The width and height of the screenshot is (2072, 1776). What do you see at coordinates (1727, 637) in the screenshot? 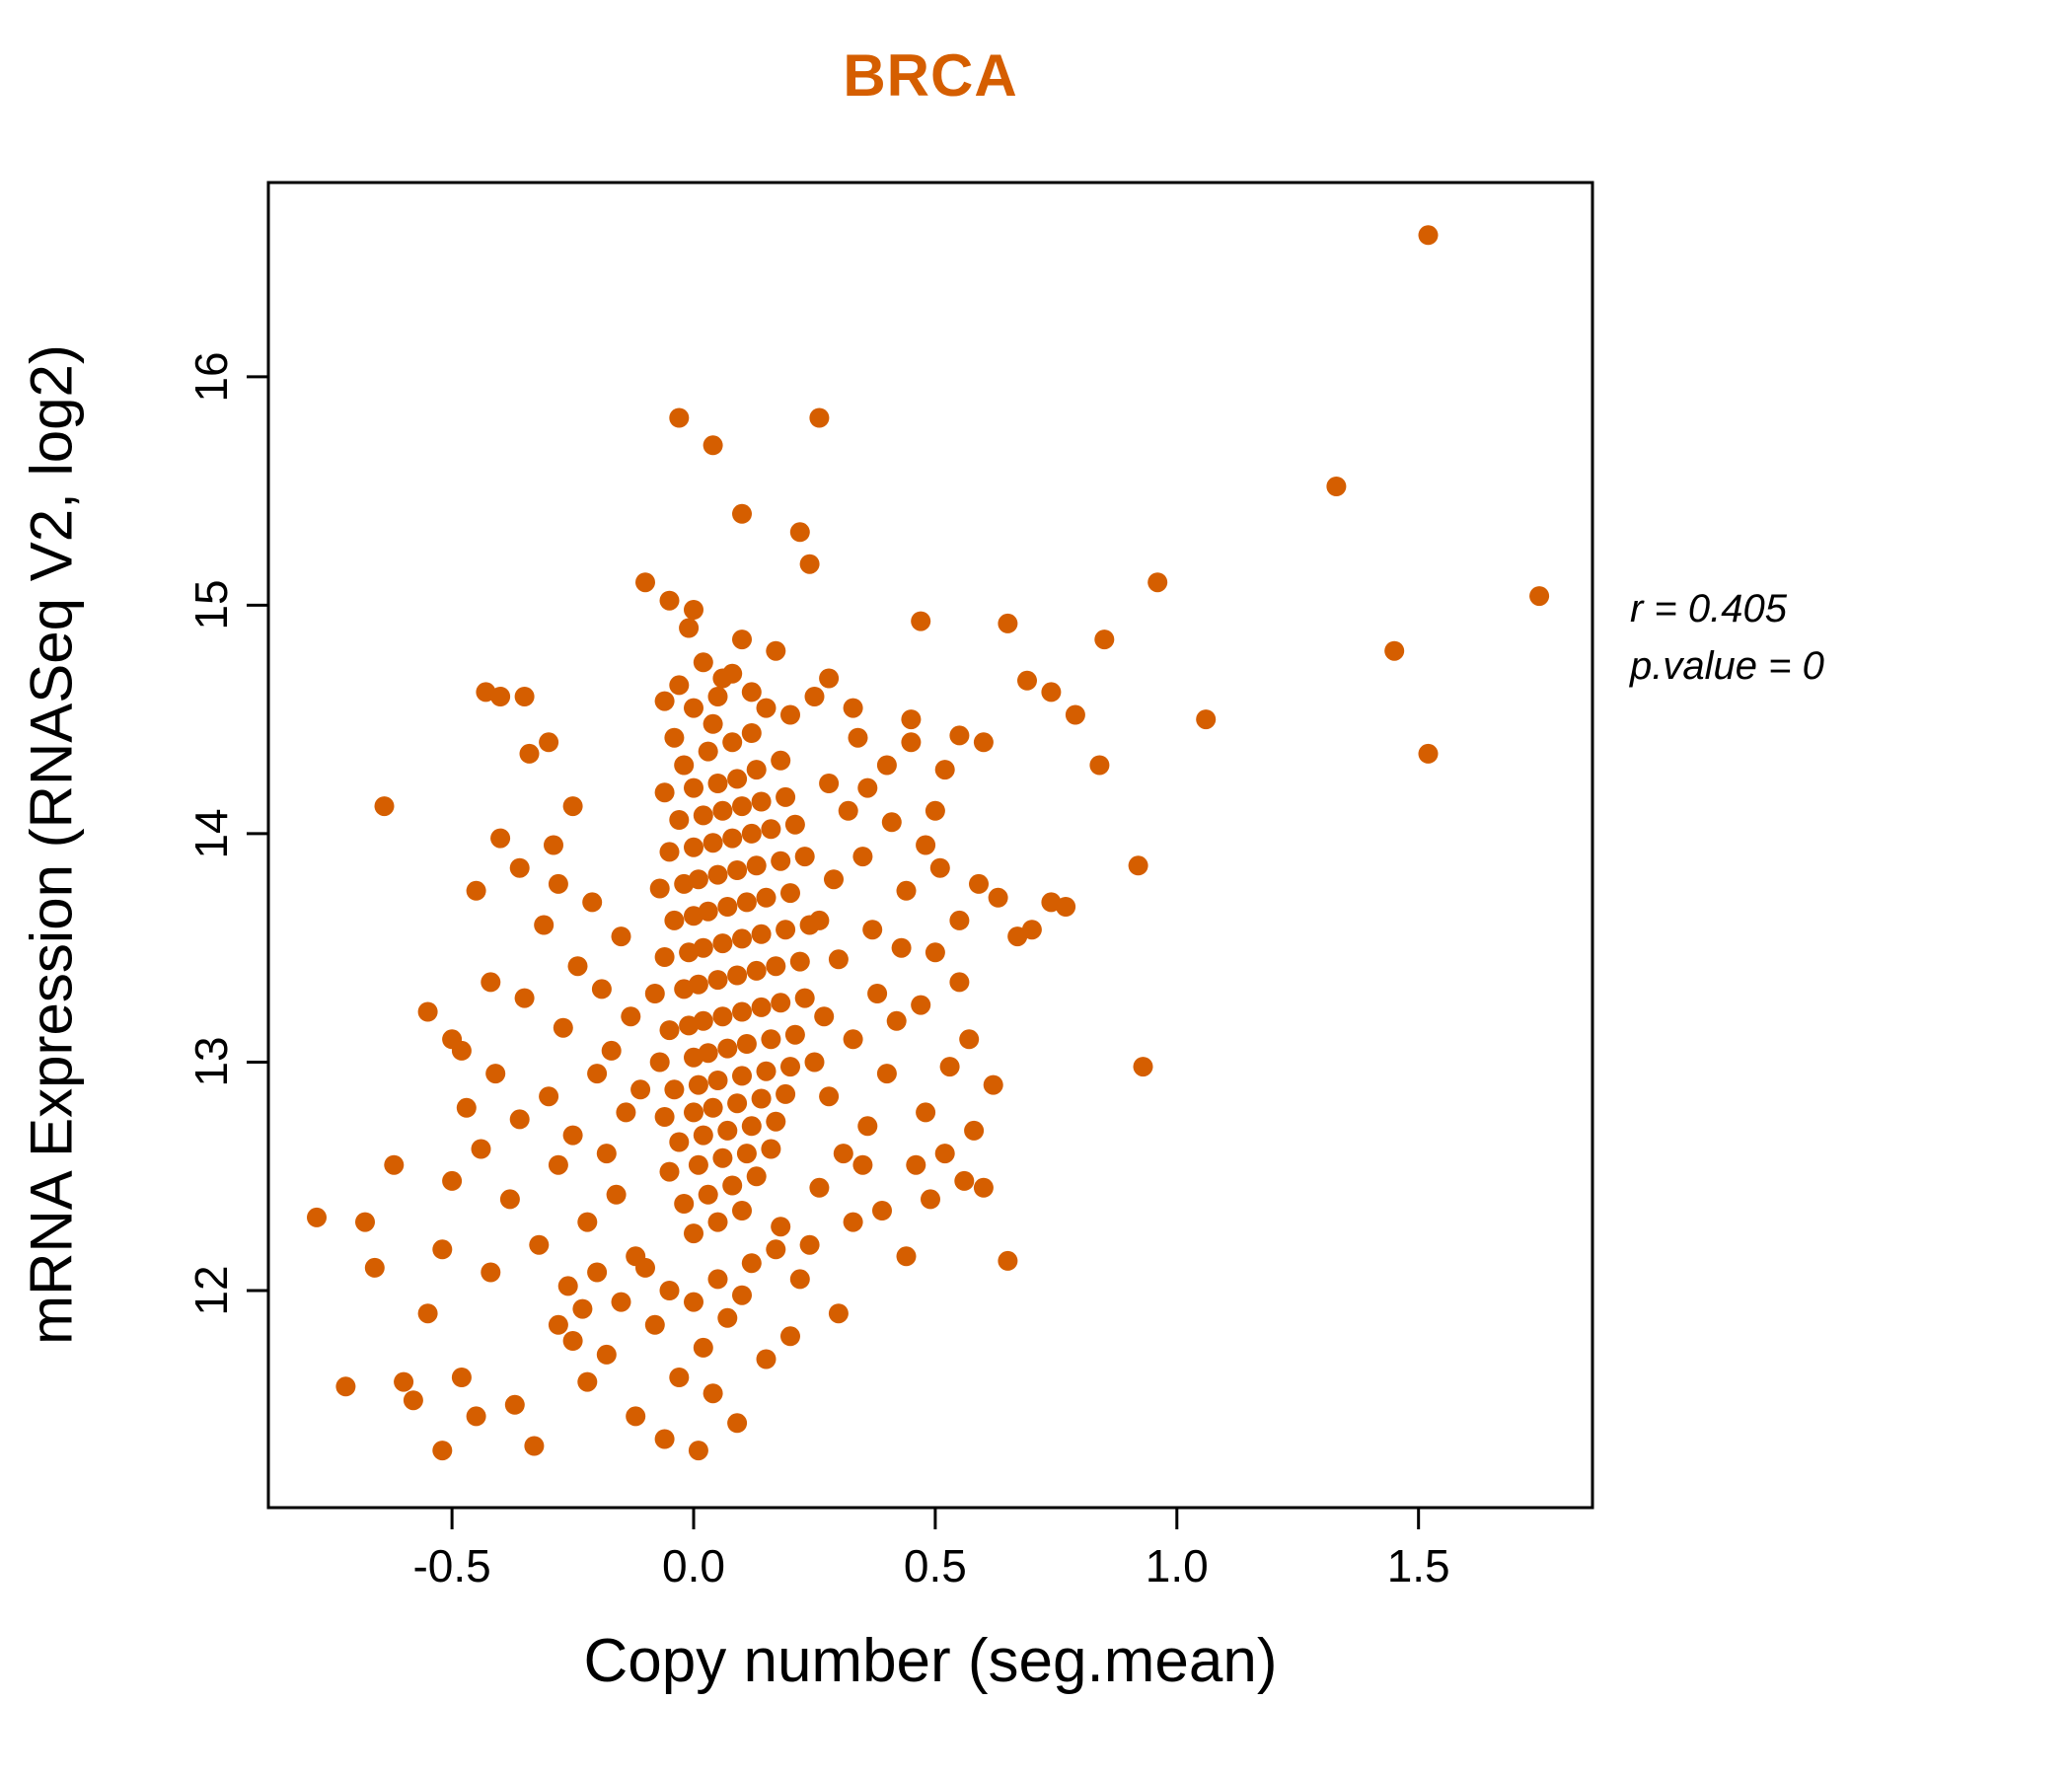
I see `stats-annotation: r = 0.405 p.value = 0` at bounding box center [1727, 637].